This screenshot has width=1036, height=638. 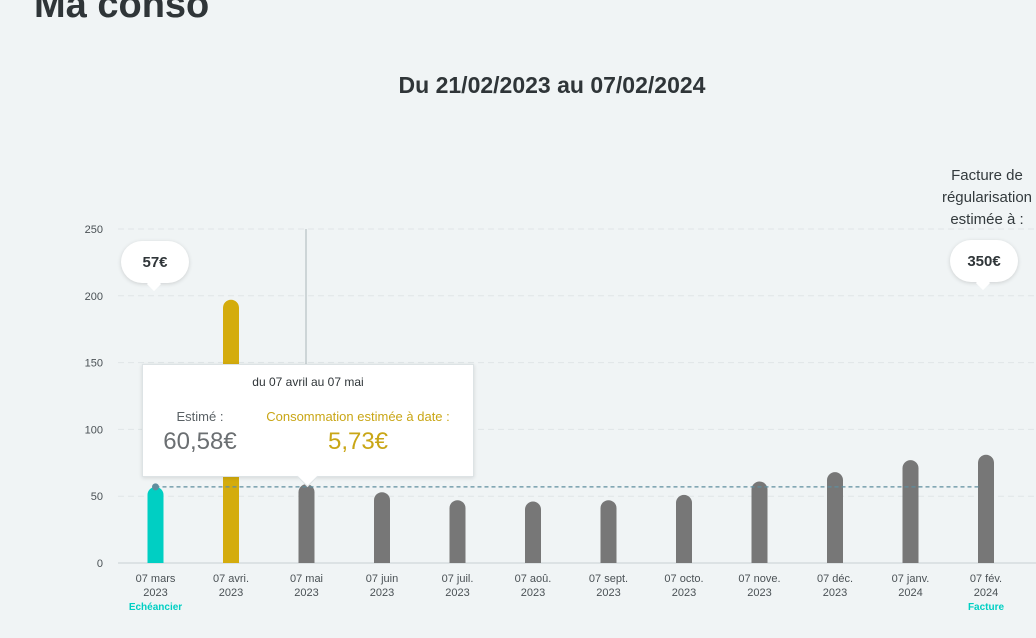 What do you see at coordinates (382, 579) in the screenshot?
I see `x-tick-label: 07 juin` at bounding box center [382, 579].